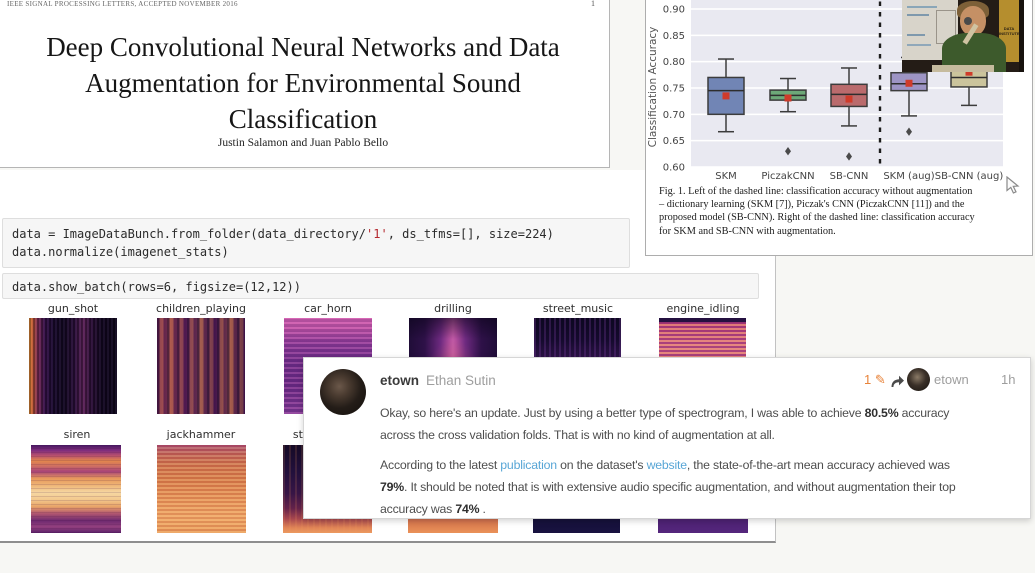 This screenshot has width=1035, height=573. Describe the element at coordinates (747, 231) in the screenshot. I see `caption-line: for SKM and SB-CNN with augmentation.` at that location.